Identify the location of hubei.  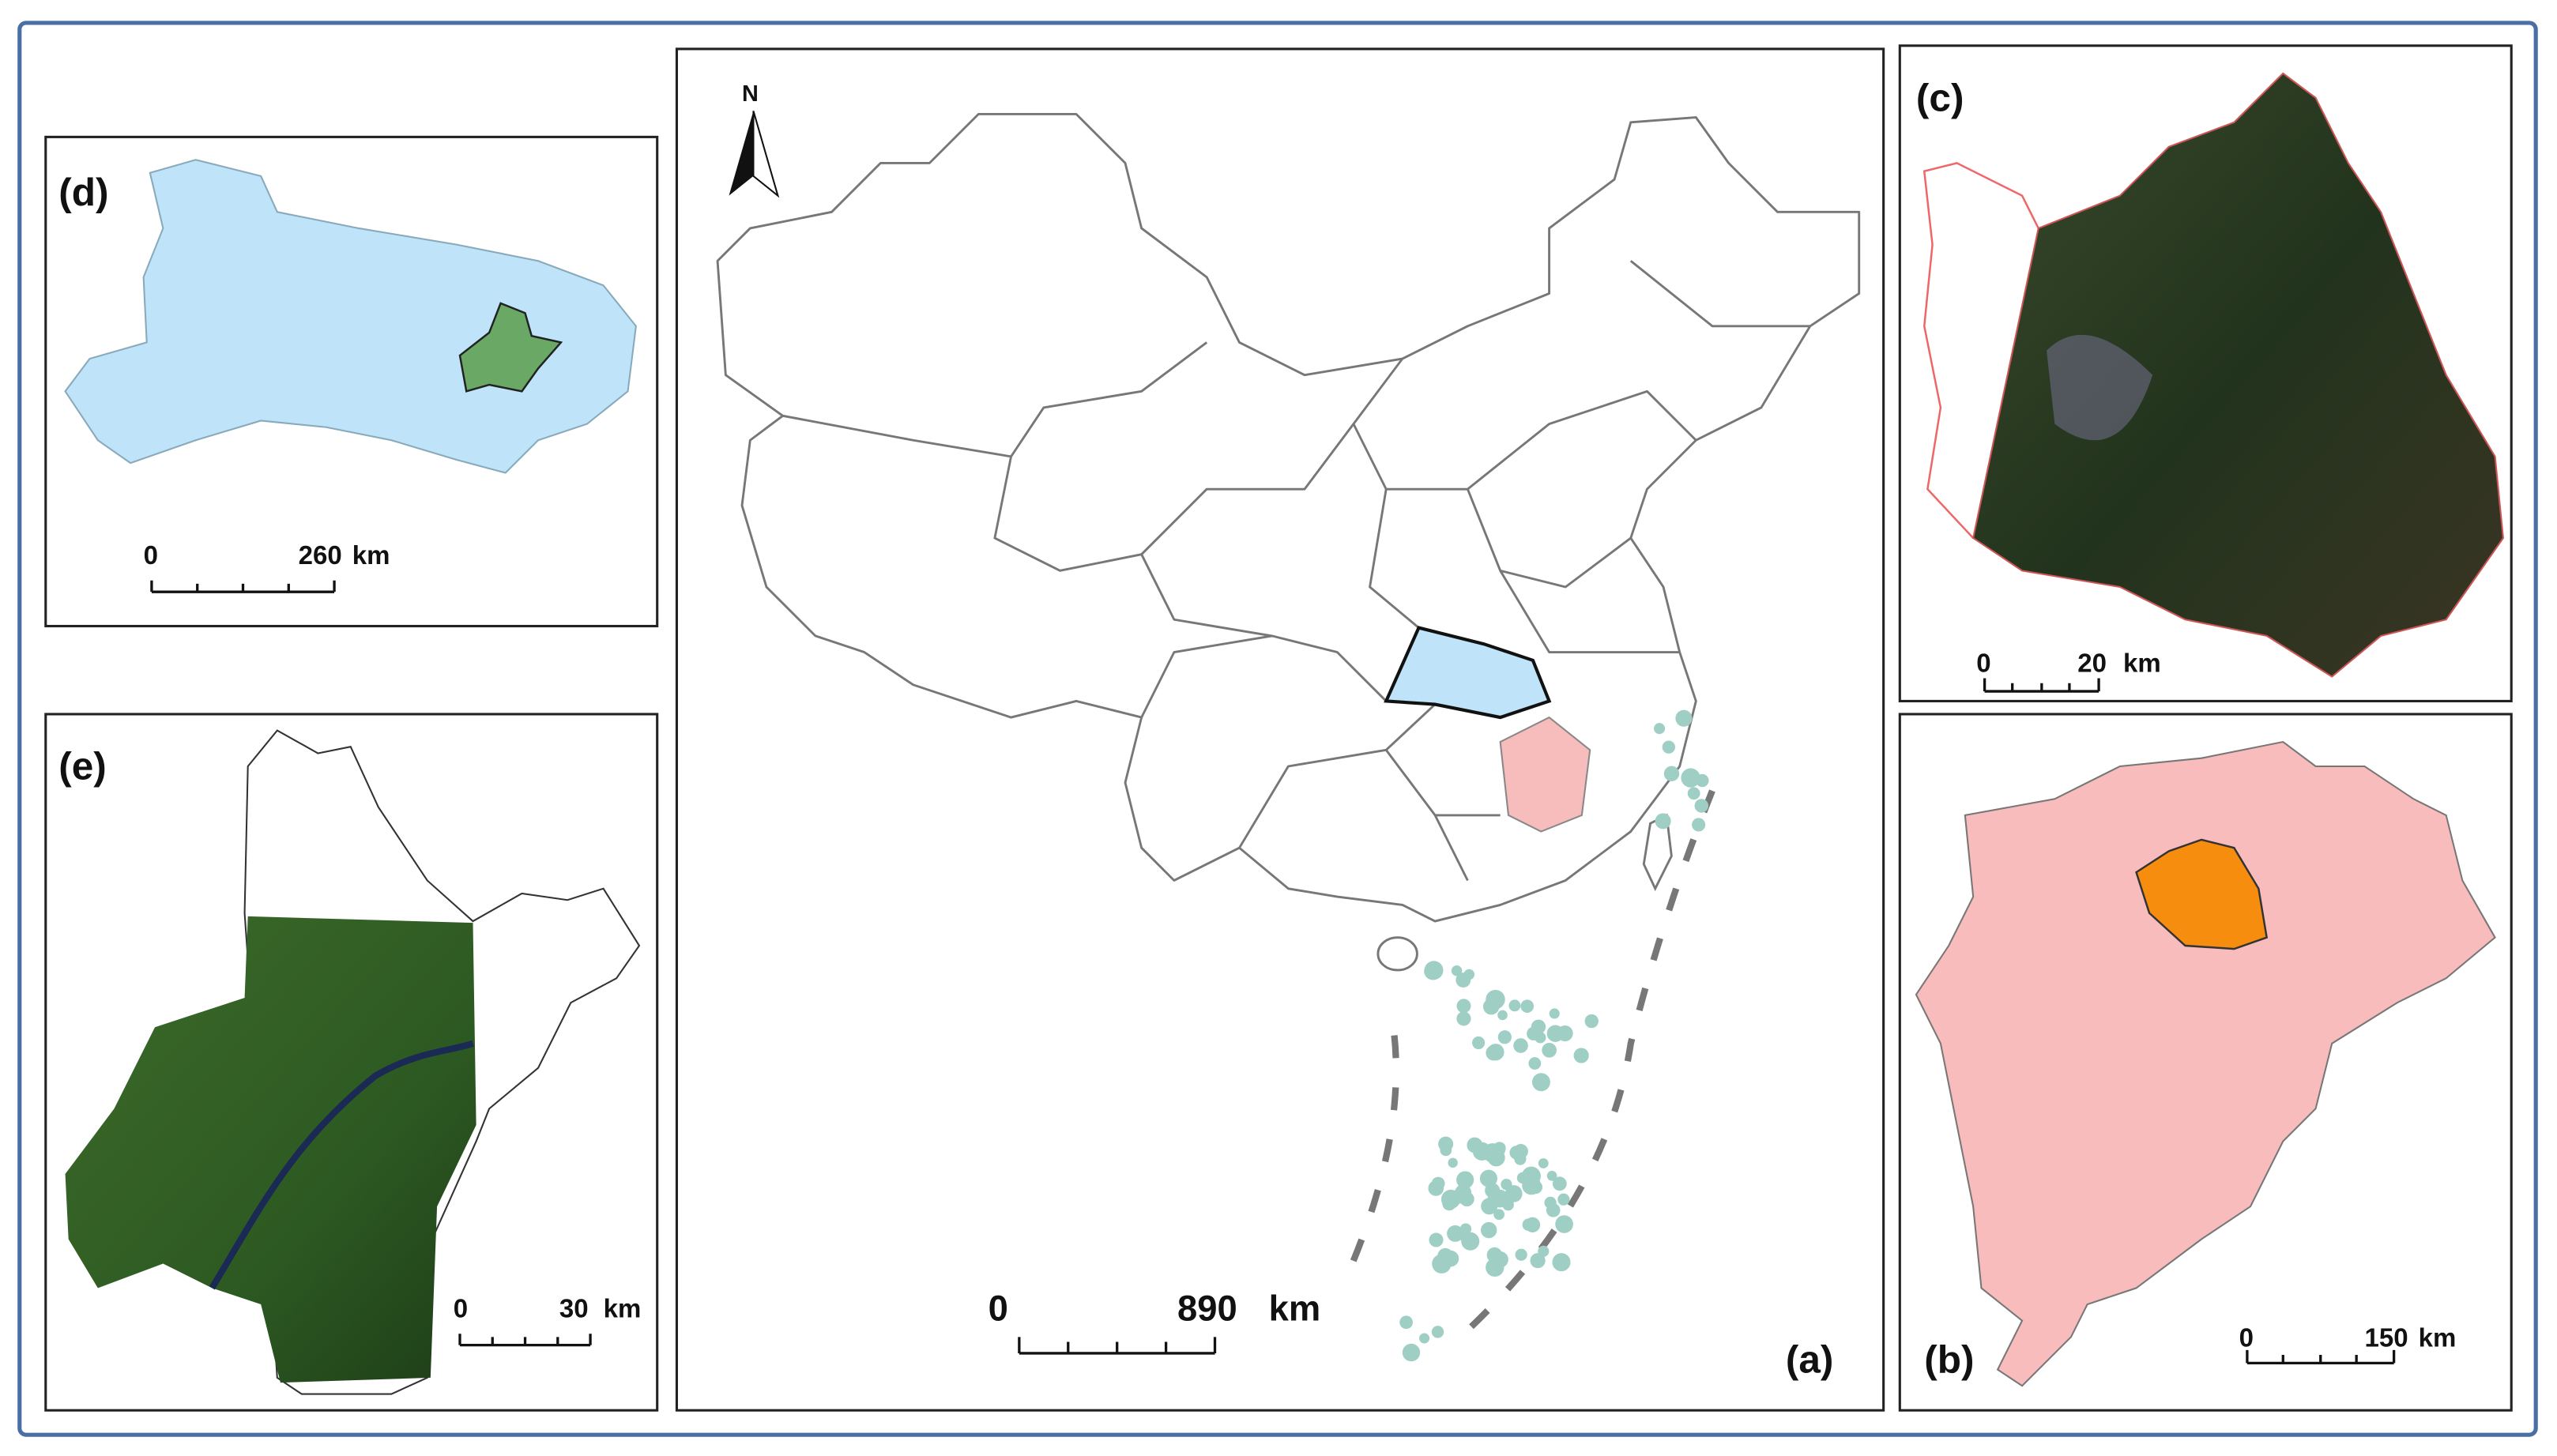
(1468, 673).